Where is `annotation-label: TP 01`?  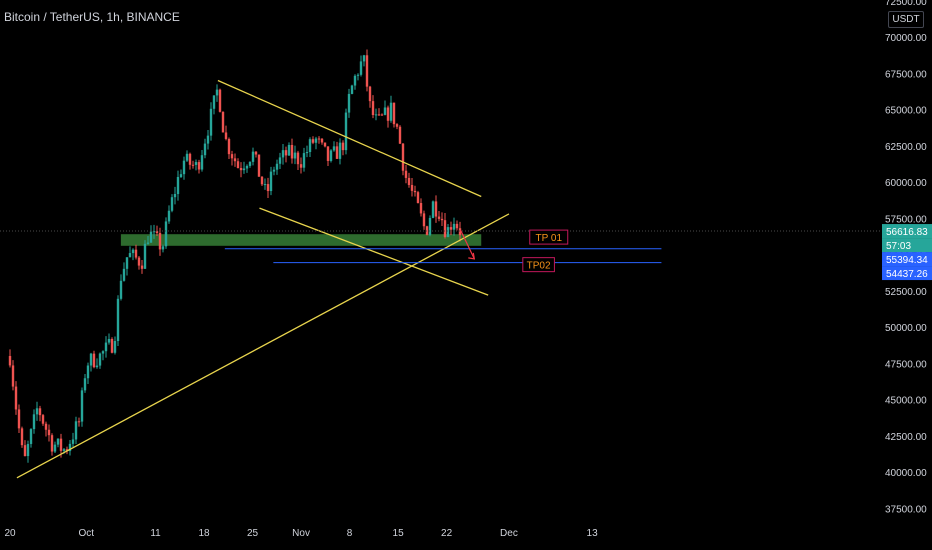
annotation-label: TP 01 is located at coordinates (549, 238).